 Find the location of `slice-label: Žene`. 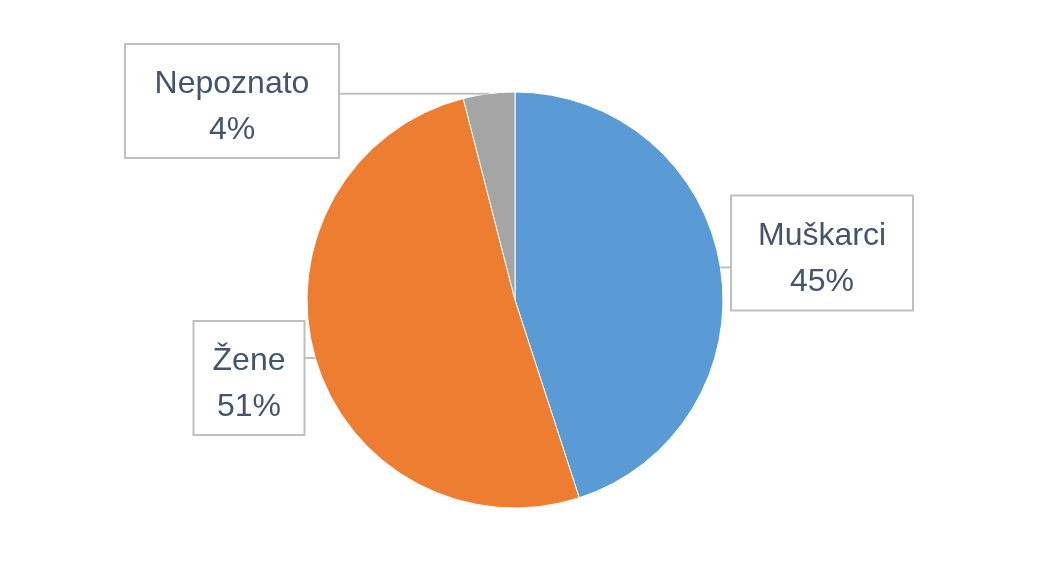

slice-label: Žene is located at coordinates (249, 359).